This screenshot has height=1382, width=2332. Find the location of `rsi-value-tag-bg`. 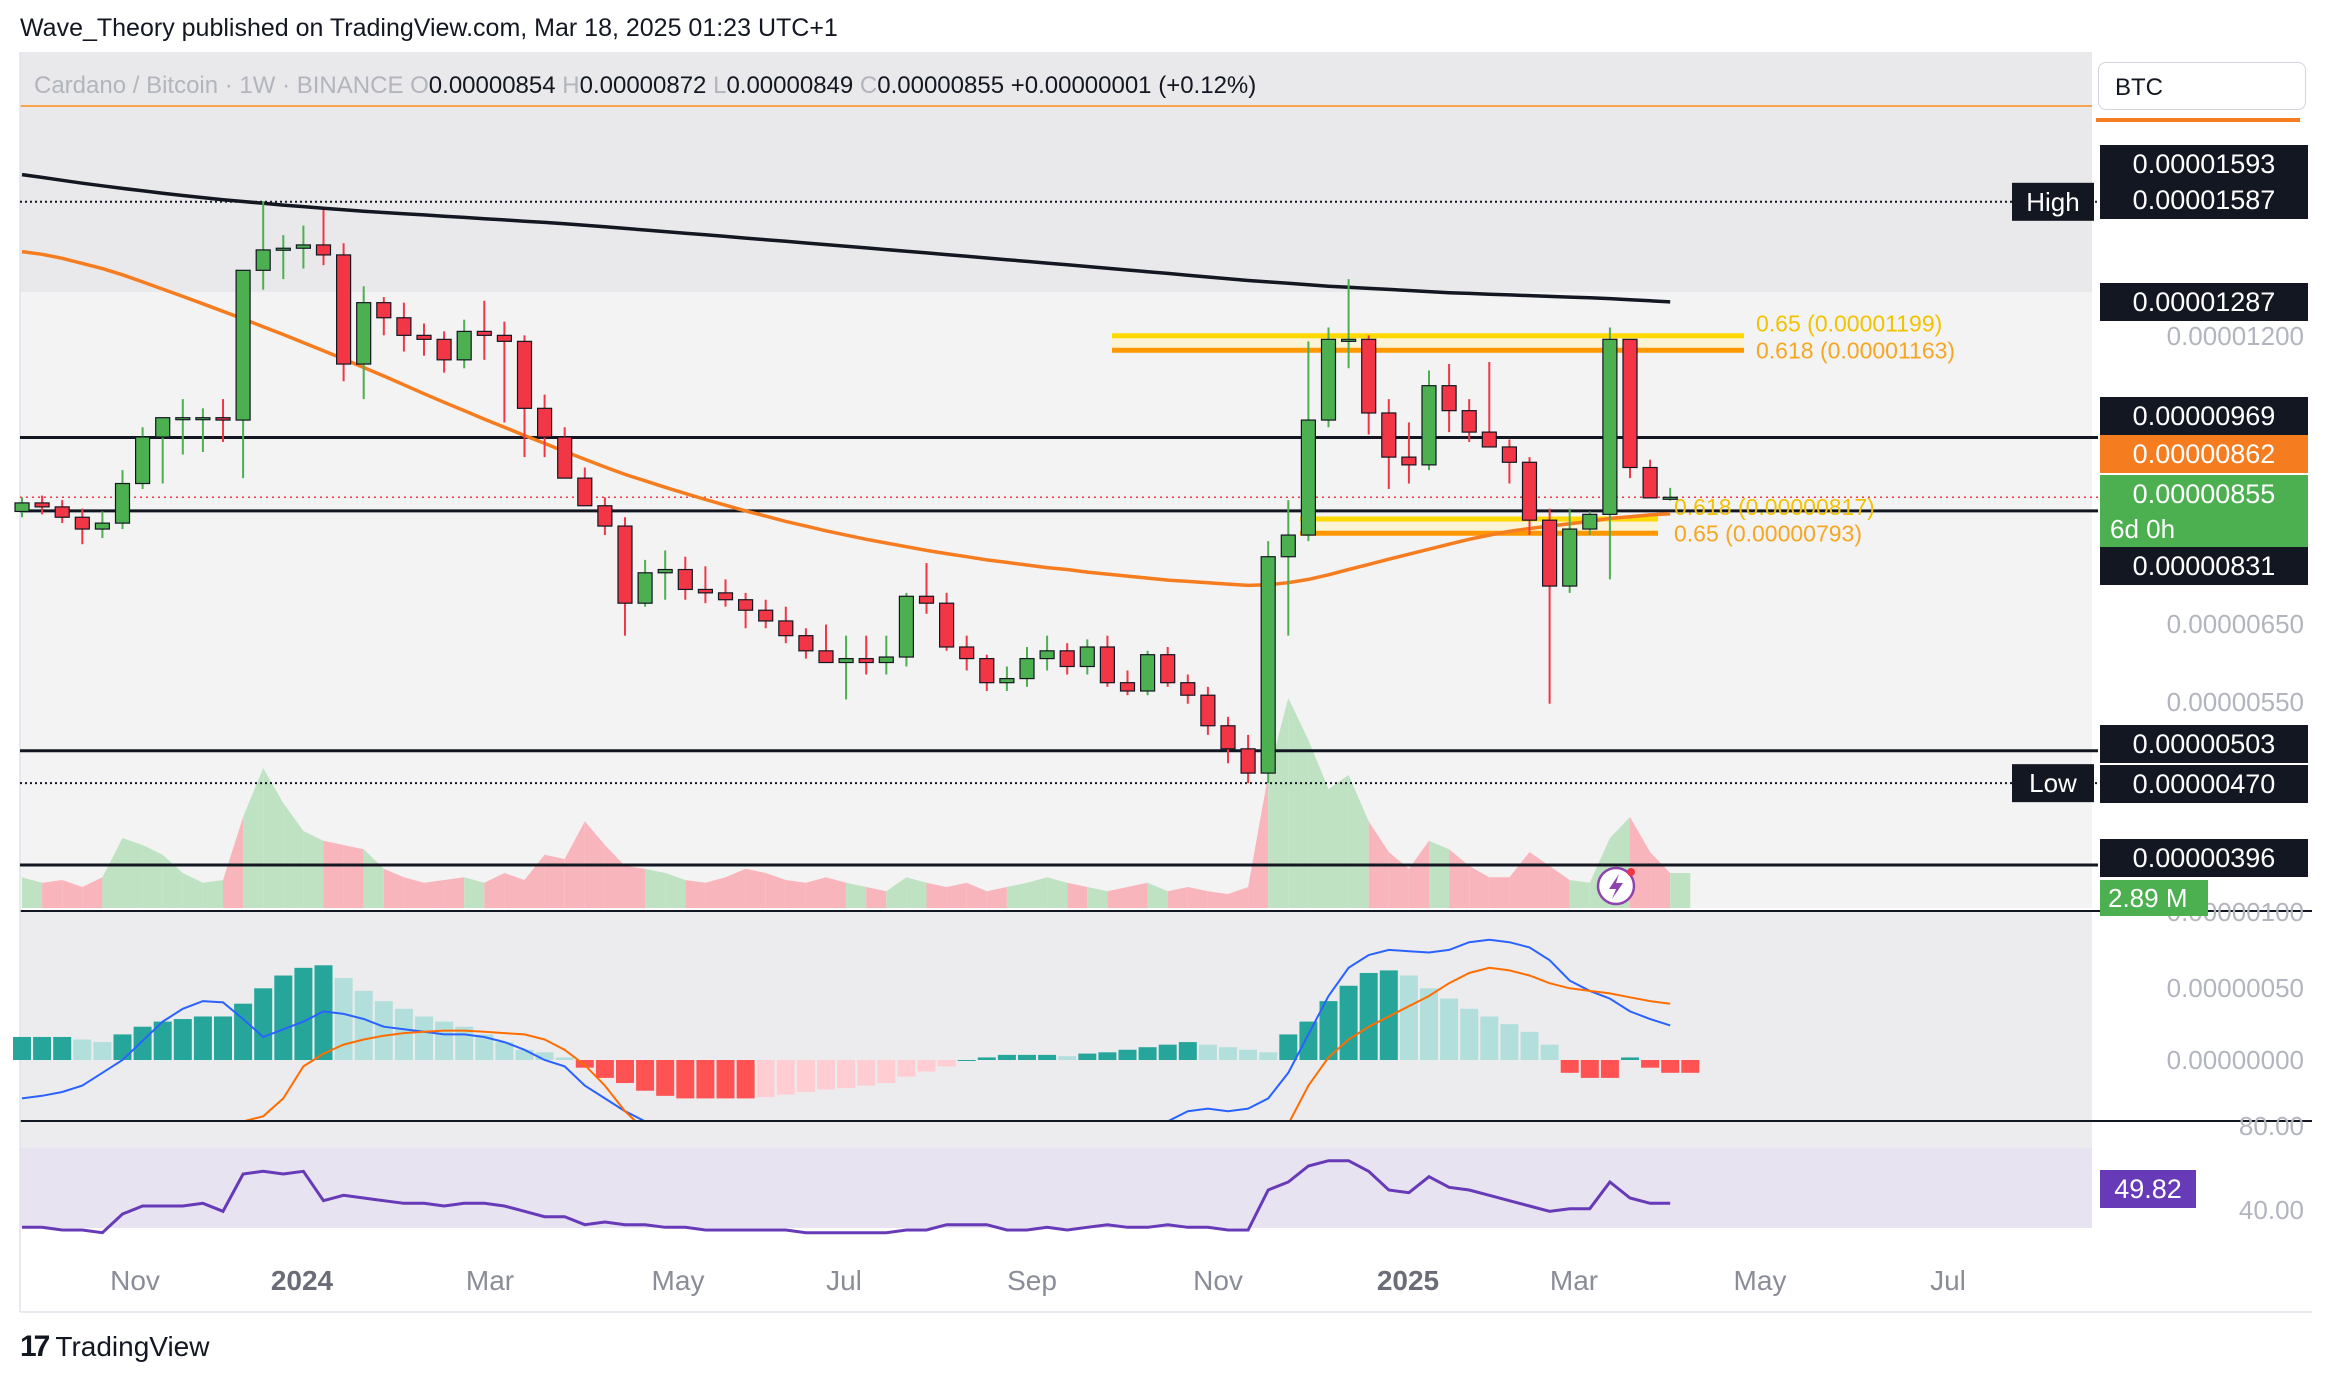

rsi-value-tag-bg is located at coordinates (2148, 1189).